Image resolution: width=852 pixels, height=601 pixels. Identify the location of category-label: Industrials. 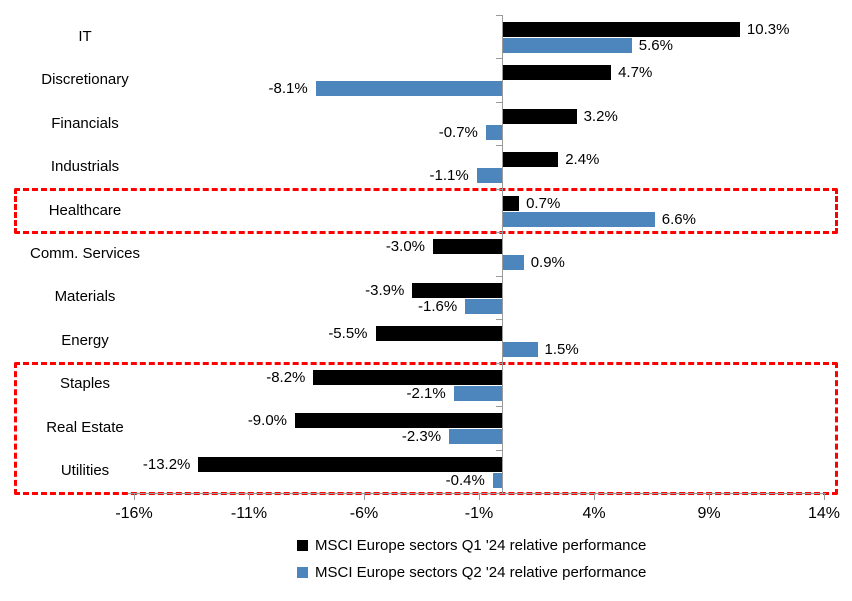
(85, 167).